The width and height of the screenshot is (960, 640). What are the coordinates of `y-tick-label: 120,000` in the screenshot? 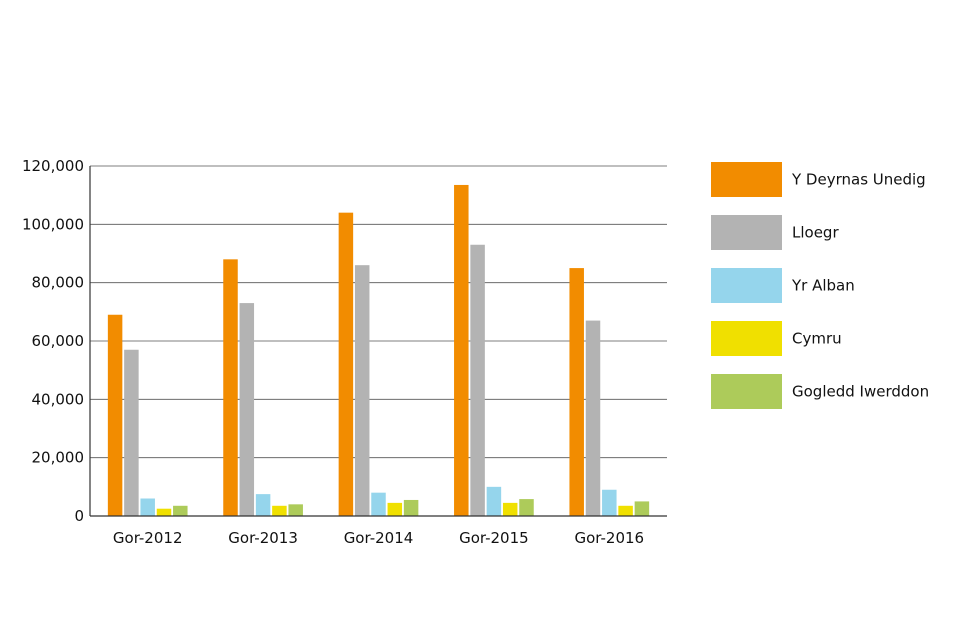 It's located at (53, 166).